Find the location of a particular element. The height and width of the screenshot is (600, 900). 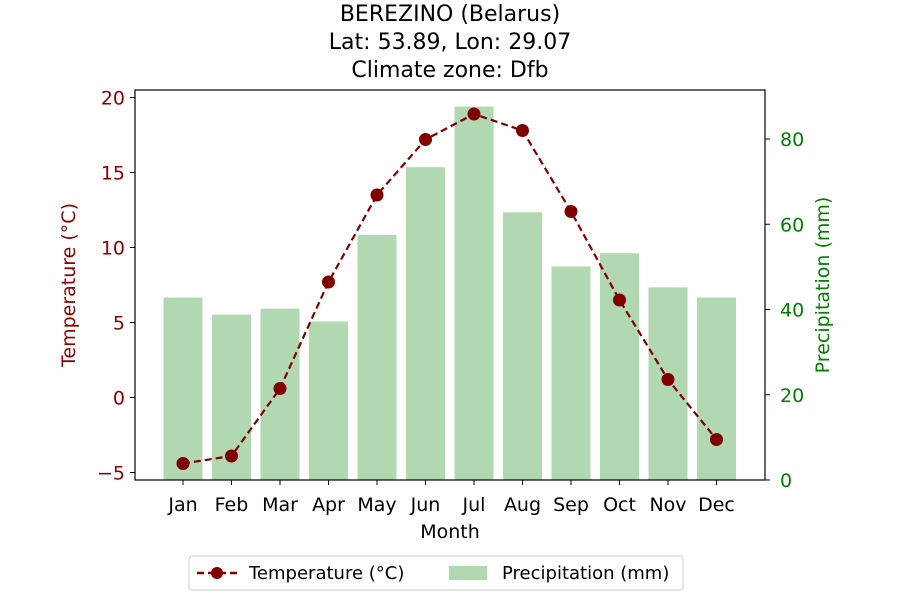

left-tick-label: −5 is located at coordinates (111, 474).